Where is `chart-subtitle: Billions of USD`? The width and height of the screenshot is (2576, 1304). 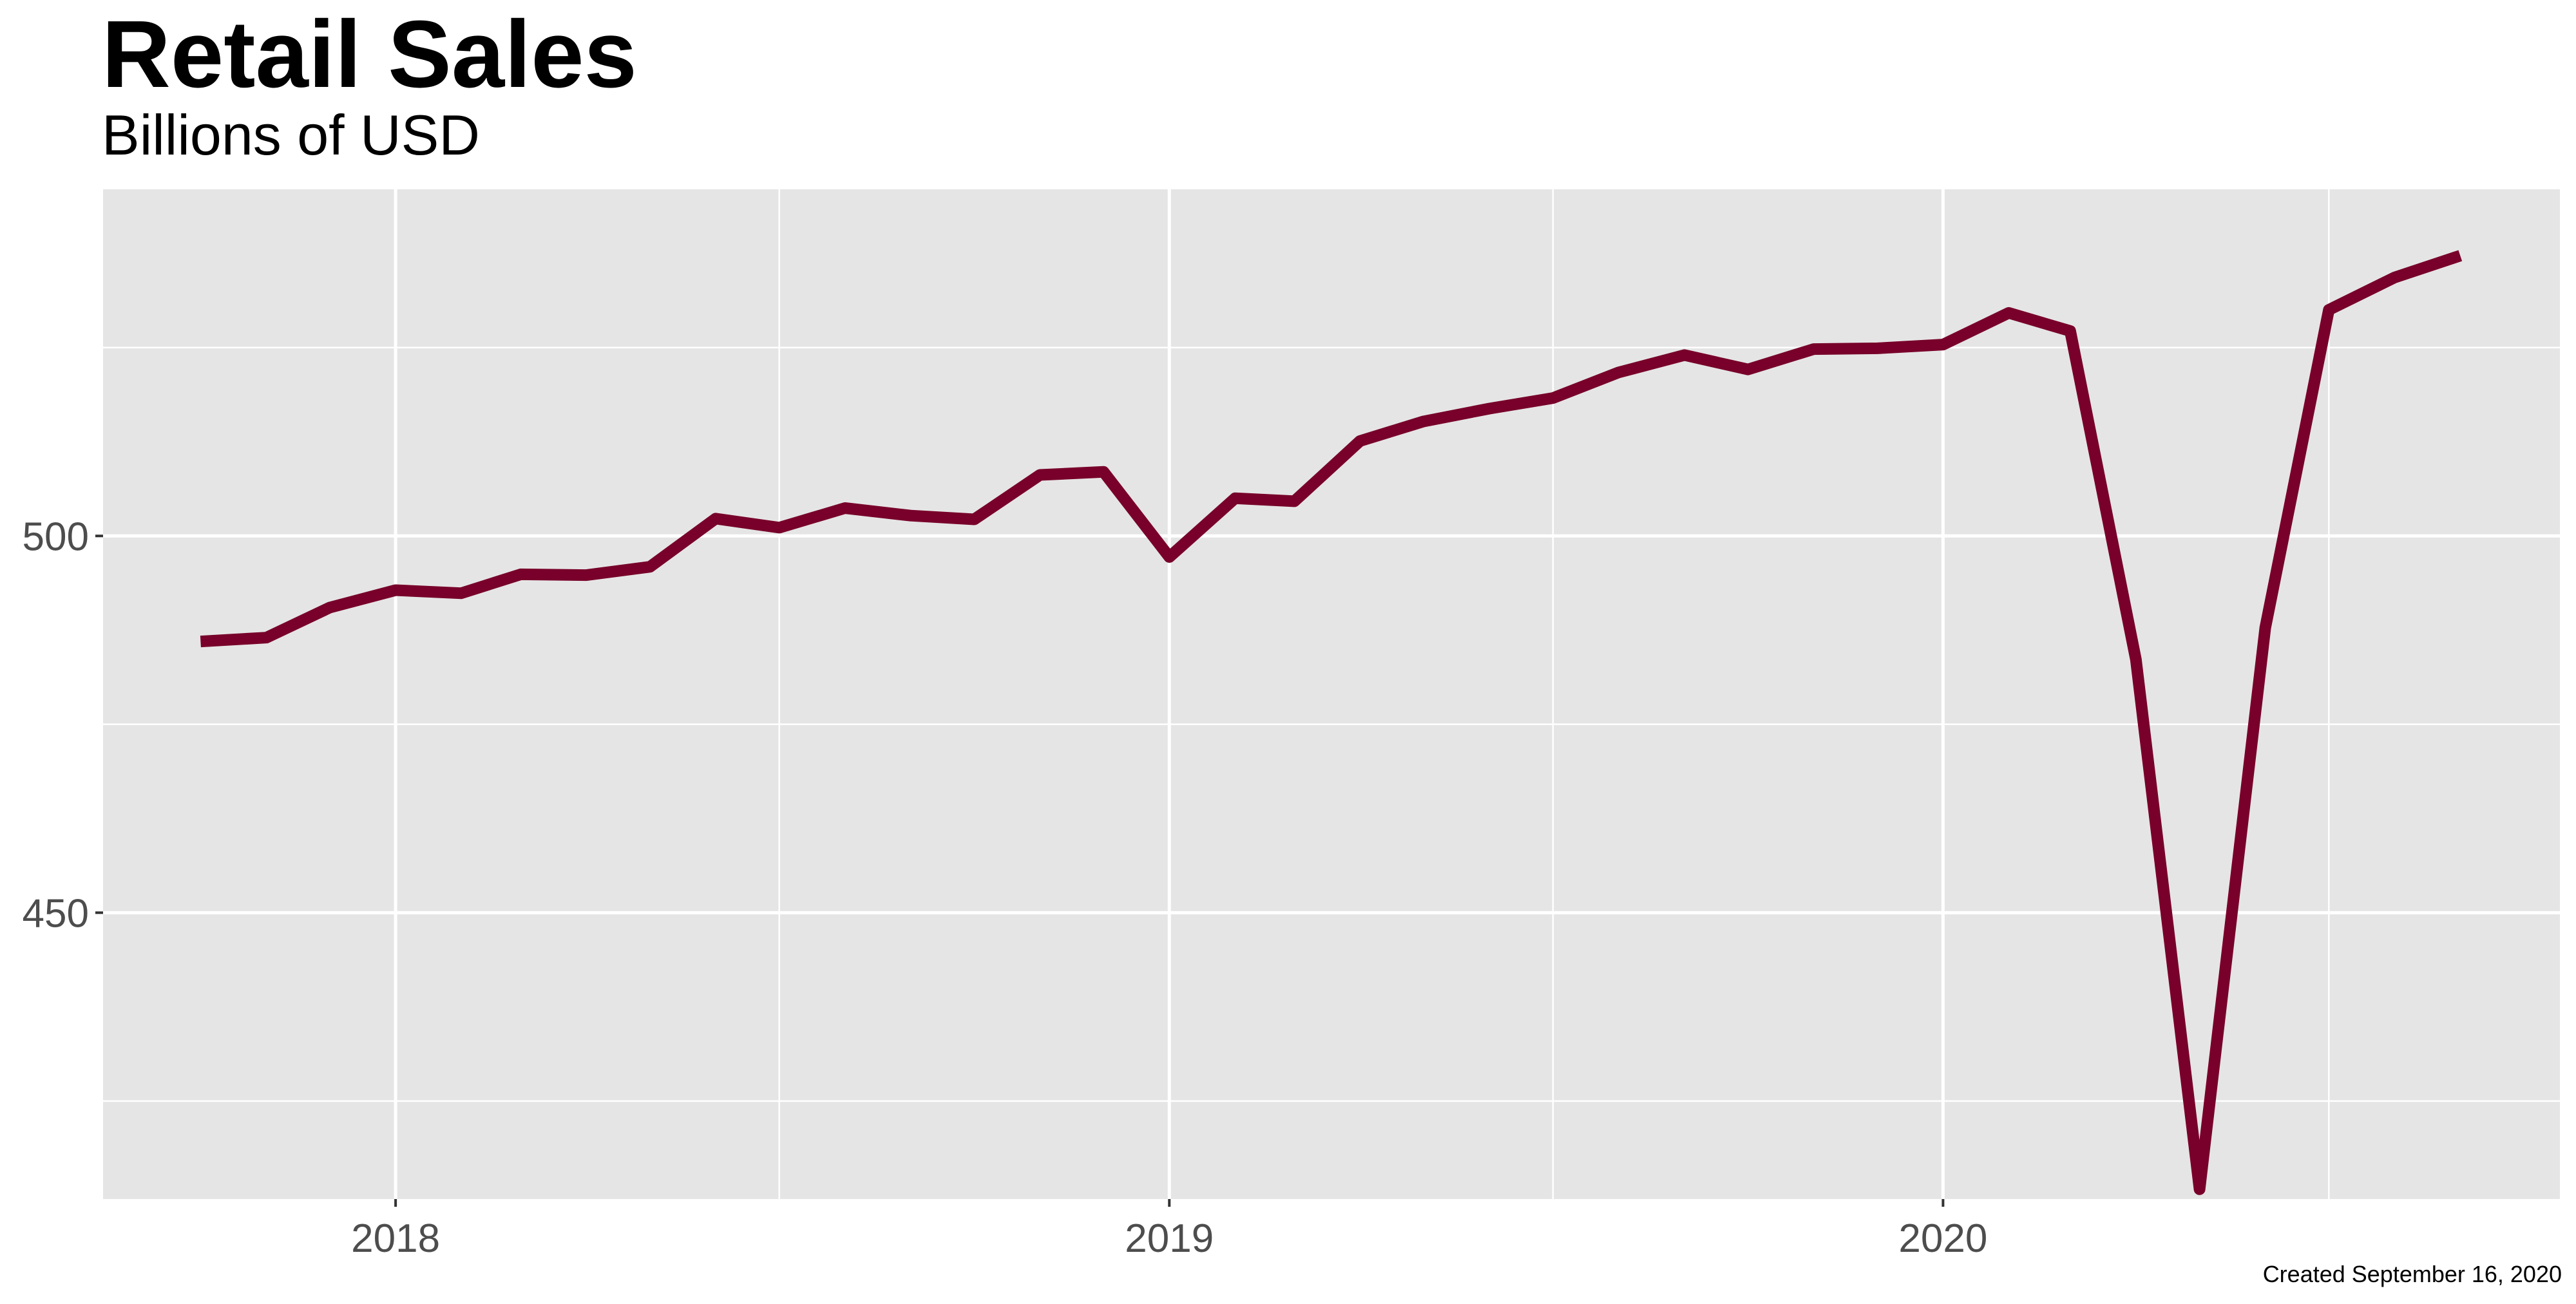 chart-subtitle: Billions of USD is located at coordinates (291, 135).